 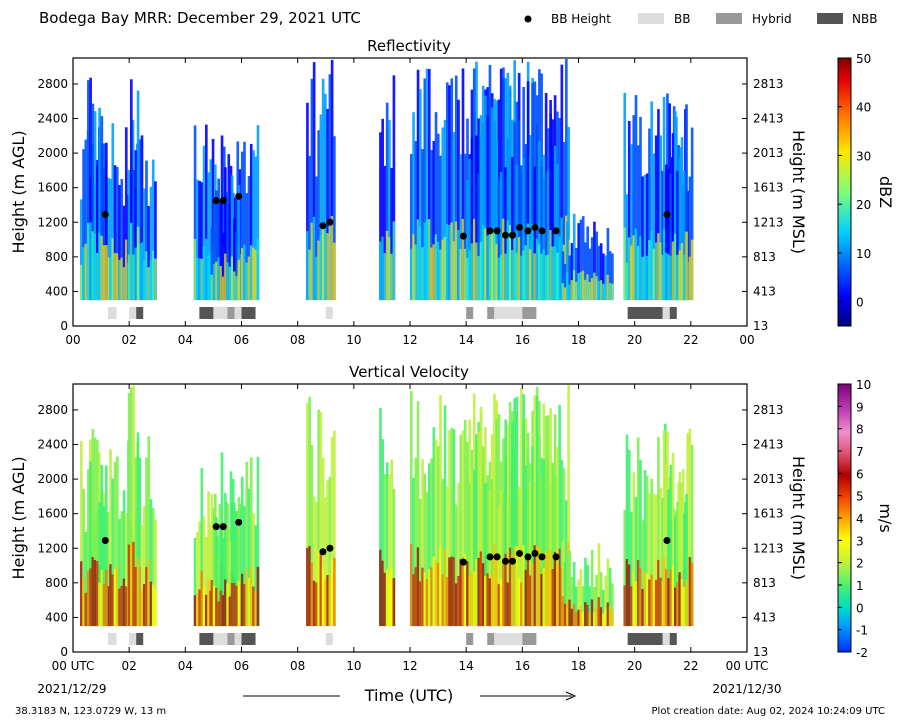 What do you see at coordinates (52, 222) in the screenshot?
I see `y-tick-label: 1200` at bounding box center [52, 222].